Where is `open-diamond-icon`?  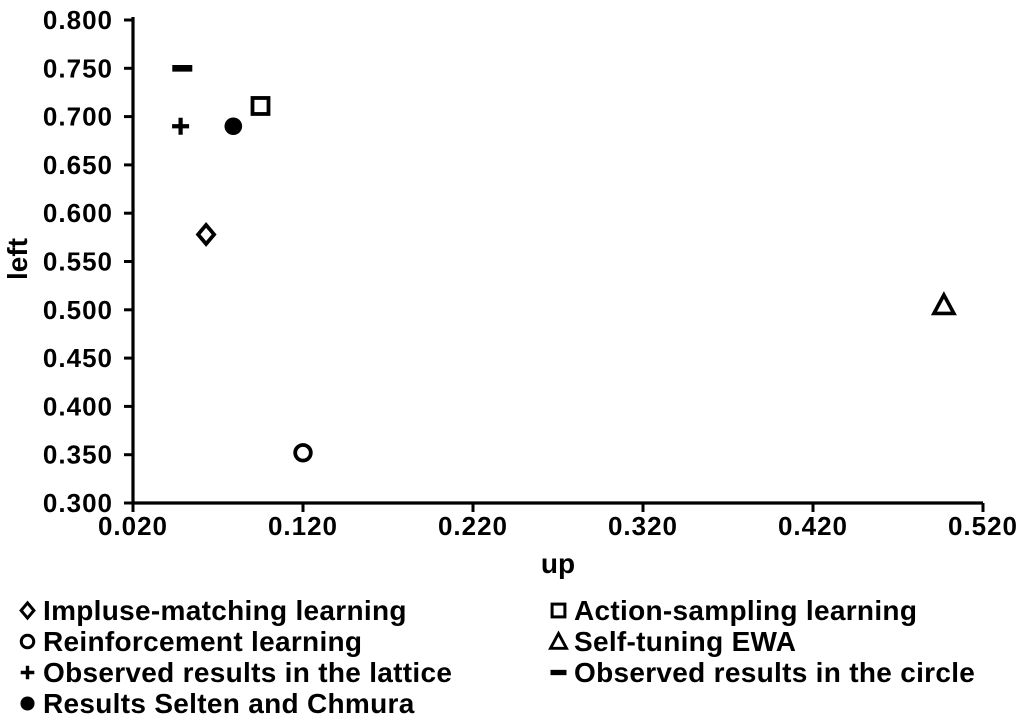
open-diamond-icon is located at coordinates (27, 610).